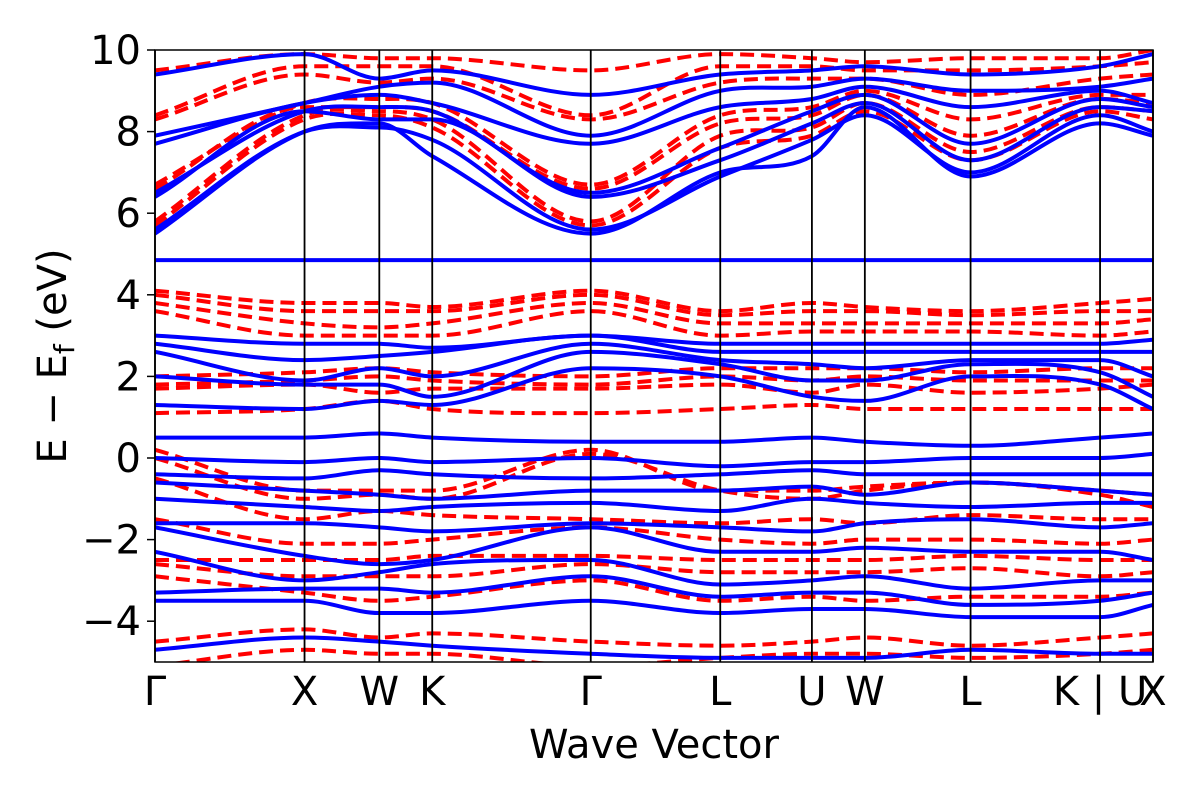  Describe the element at coordinates (128, 296) in the screenshot. I see `y-tick-label: 4` at that location.